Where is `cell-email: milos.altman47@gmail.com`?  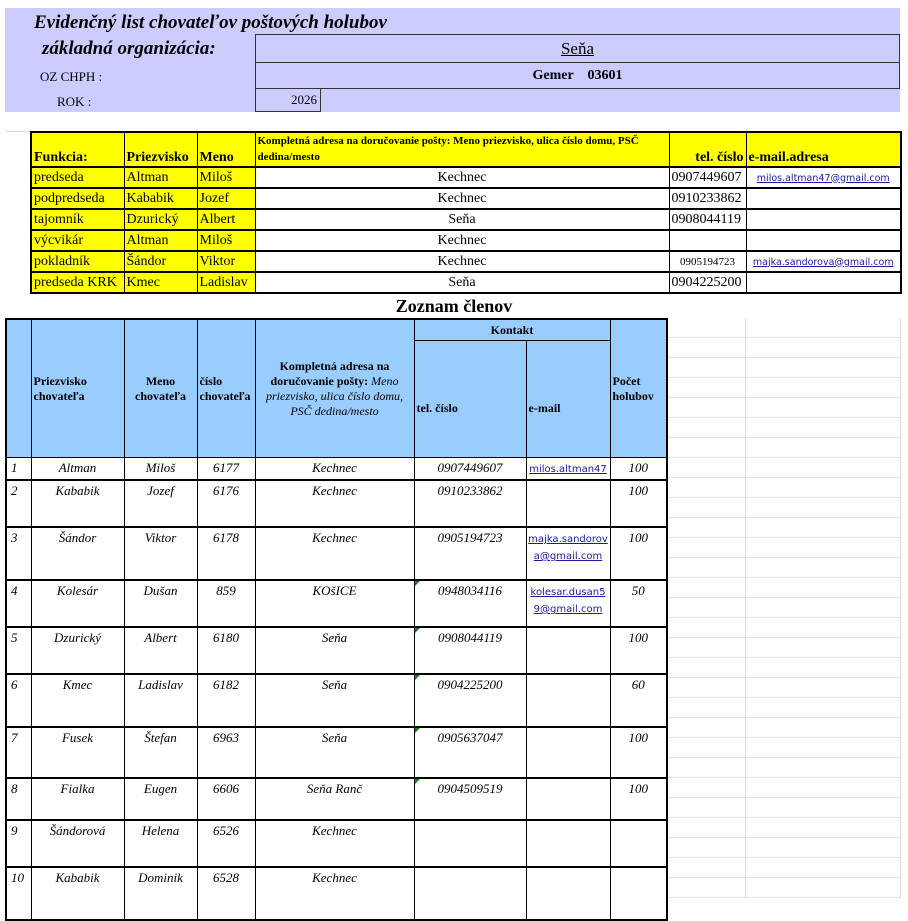
cell-email: milos.altman47@gmail.com is located at coordinates (823, 177).